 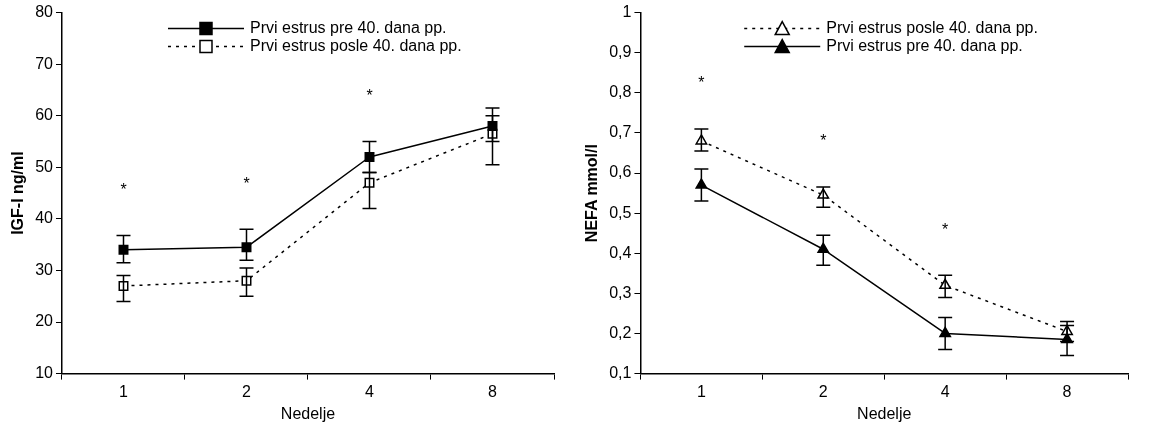 I want to click on y-tick-label: 20, so click(x=44, y=321).